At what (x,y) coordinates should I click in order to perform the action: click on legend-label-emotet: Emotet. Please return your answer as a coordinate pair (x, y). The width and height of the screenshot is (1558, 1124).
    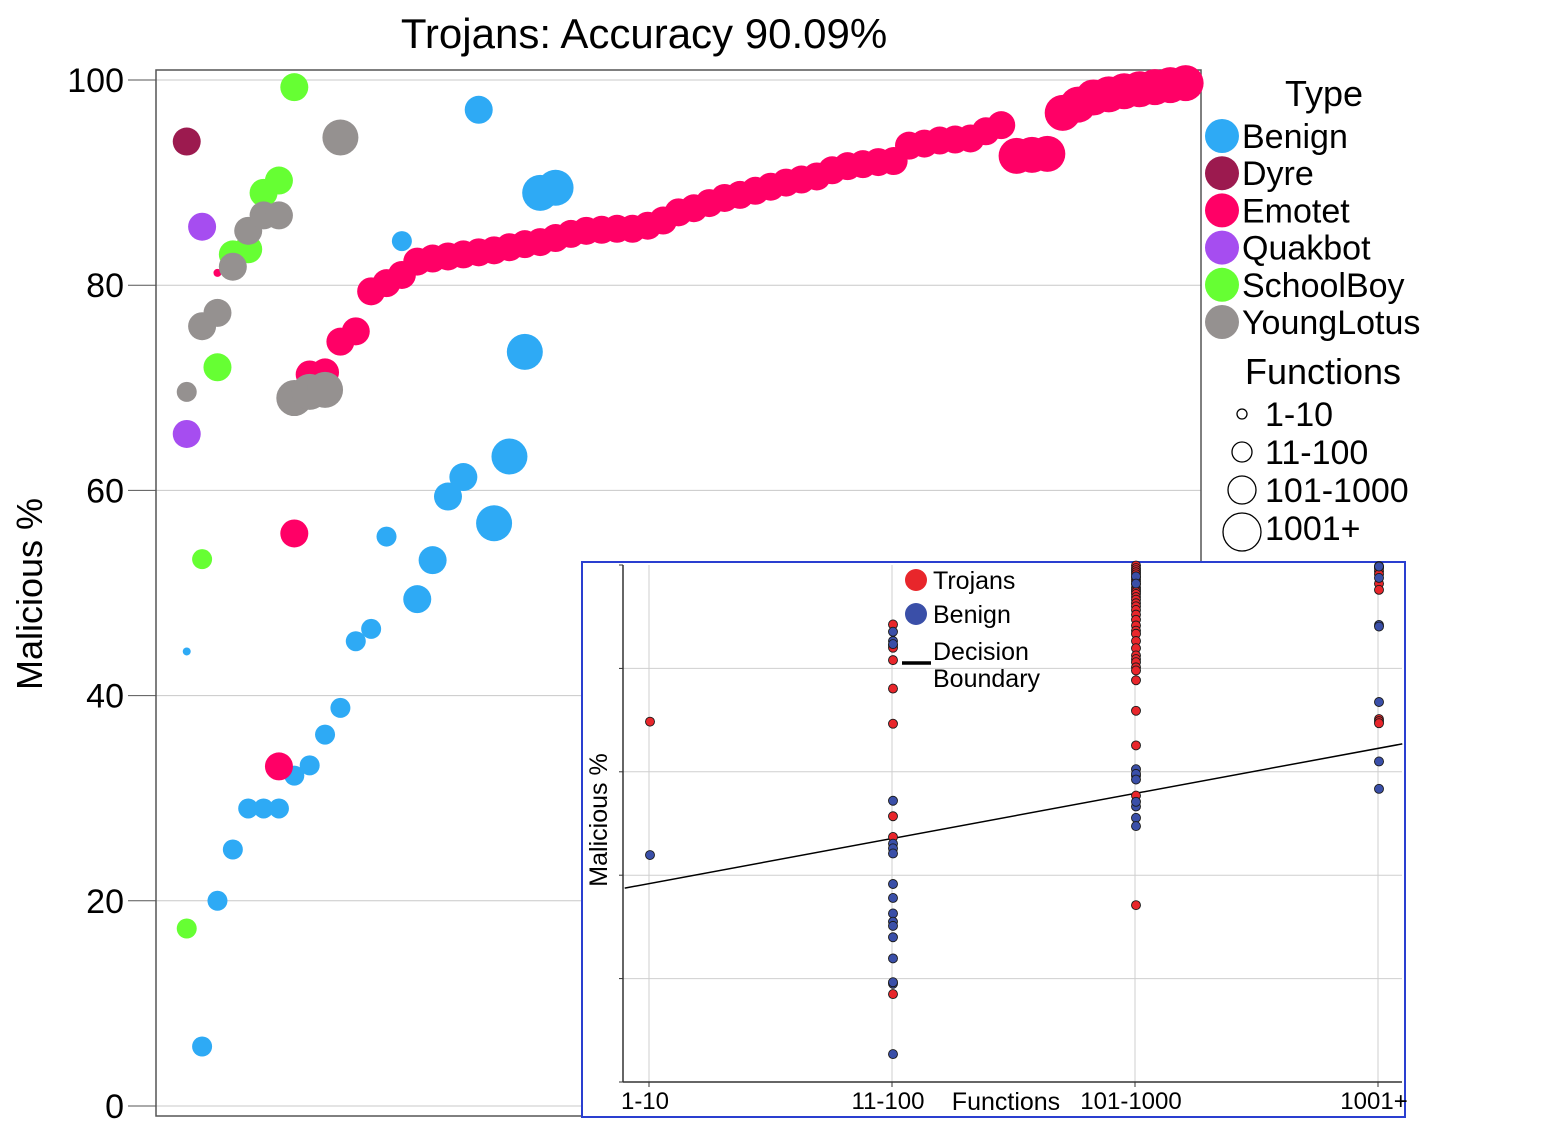
    Looking at the image, I should click on (1296, 211).